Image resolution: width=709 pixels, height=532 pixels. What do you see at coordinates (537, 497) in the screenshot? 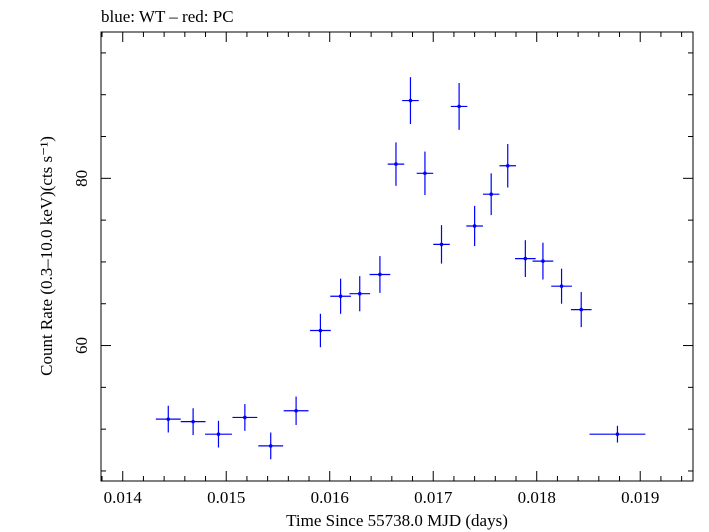
I see `x-tick-label: 0.018` at bounding box center [537, 497].